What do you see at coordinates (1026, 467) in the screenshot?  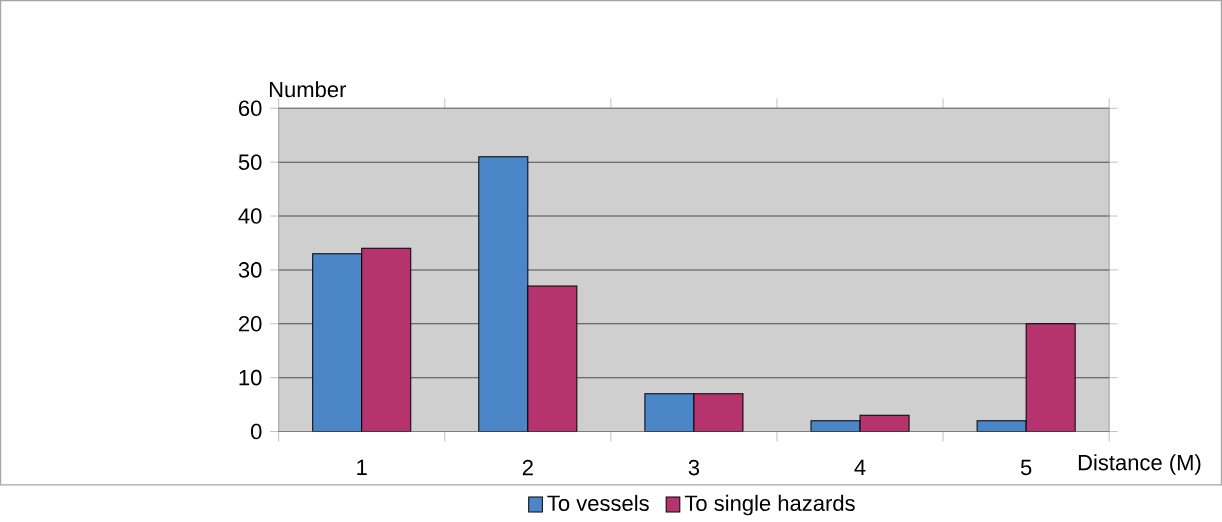 I see `x-tick-label: 5` at bounding box center [1026, 467].